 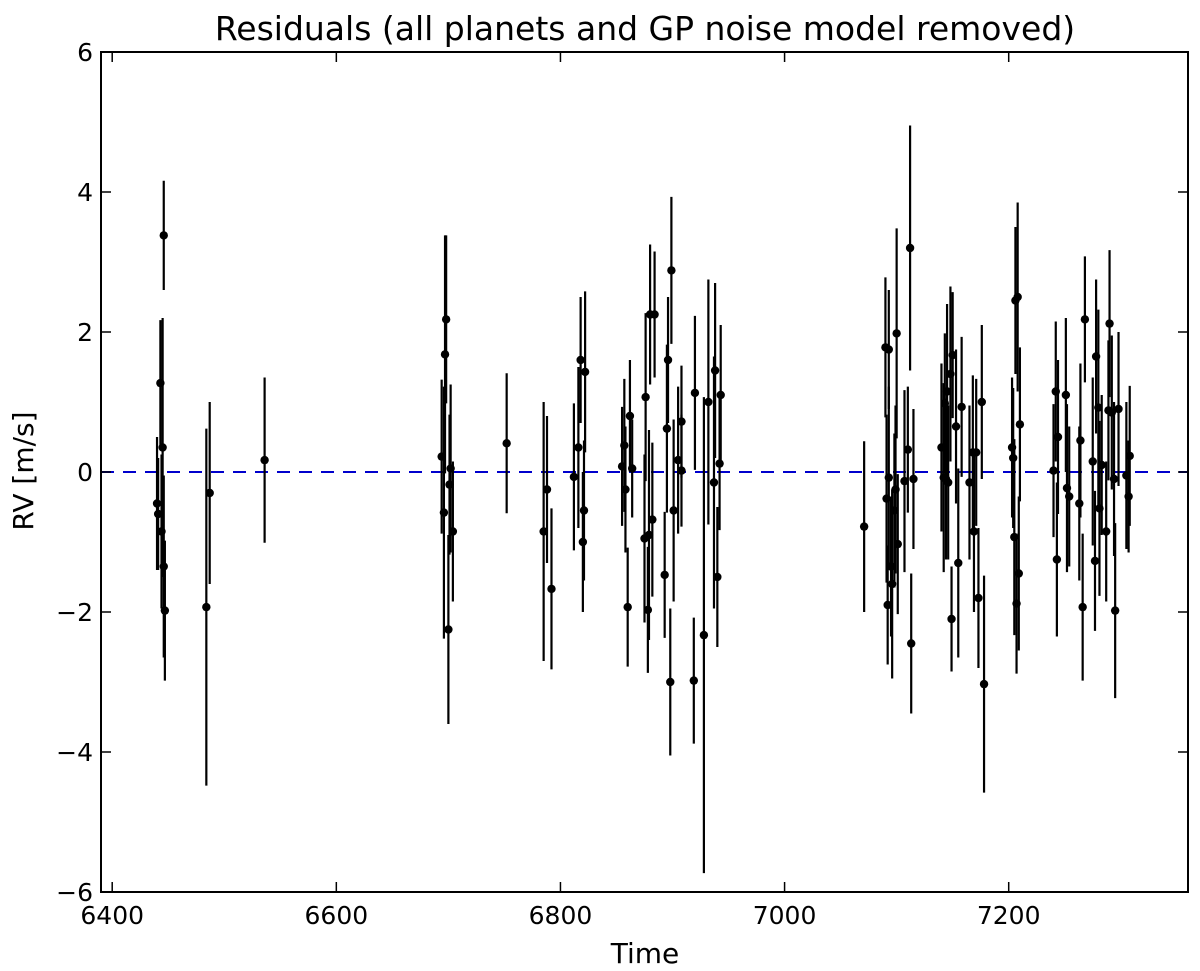 I want to click on y-axis-label: RV [m/s], so click(x=23, y=470).